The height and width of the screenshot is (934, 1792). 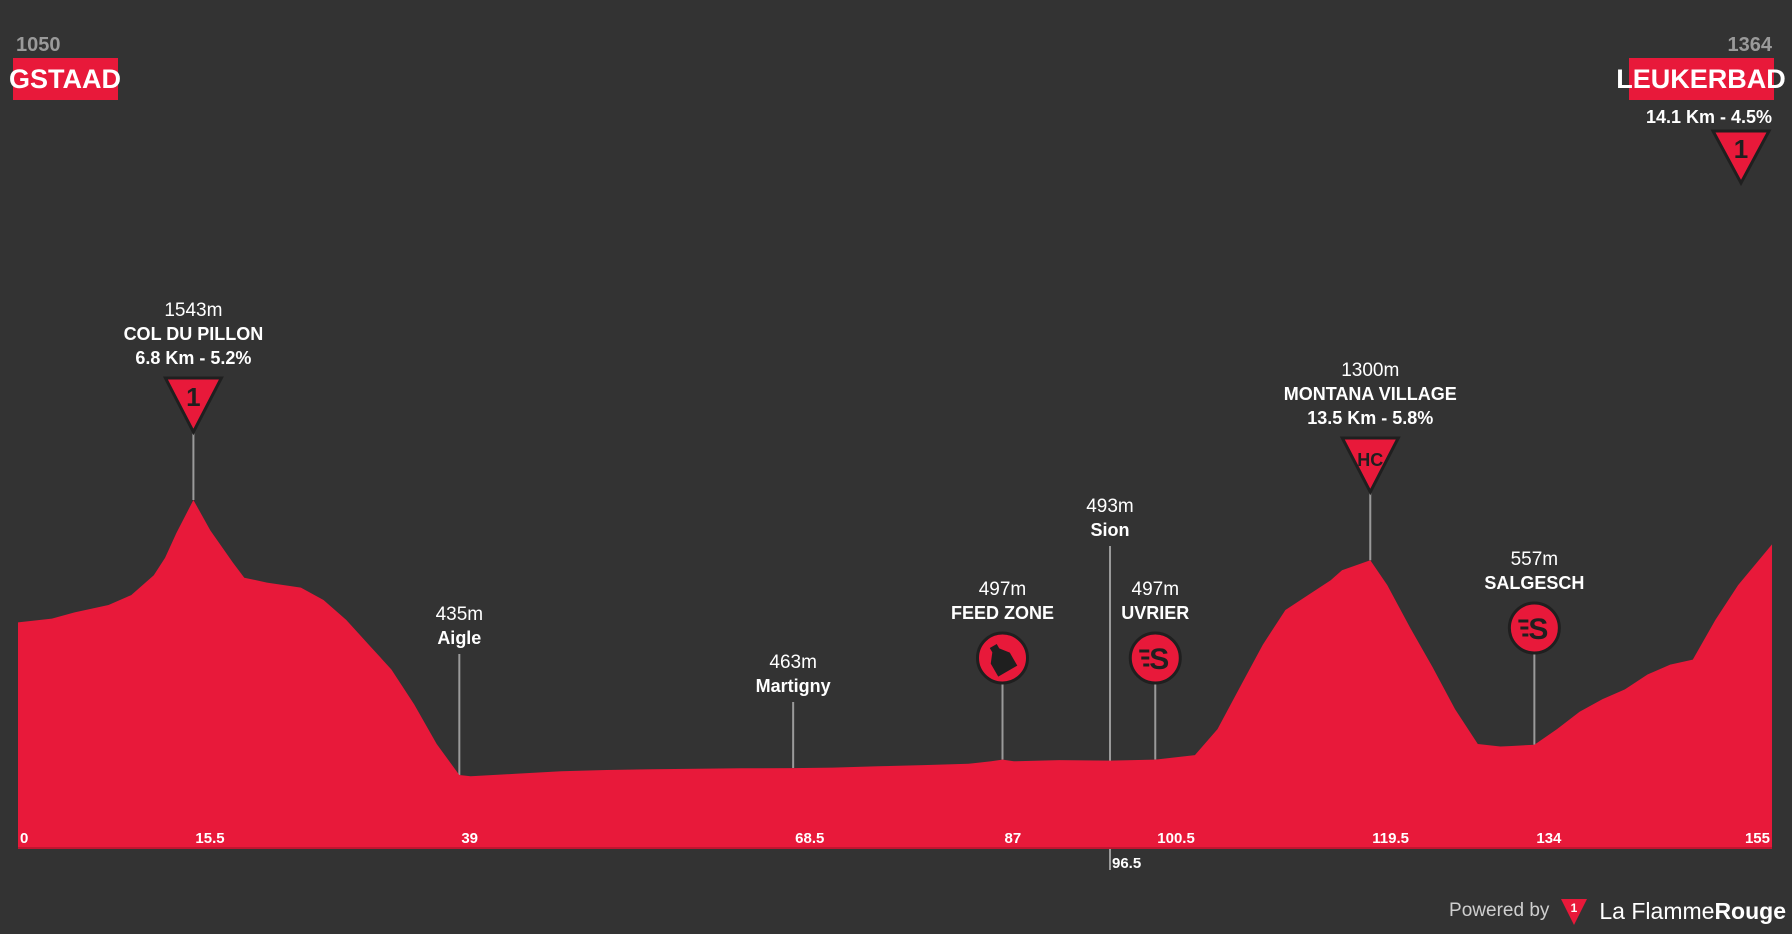 I want to click on point-altitude: 557m, so click(x=1535, y=559).